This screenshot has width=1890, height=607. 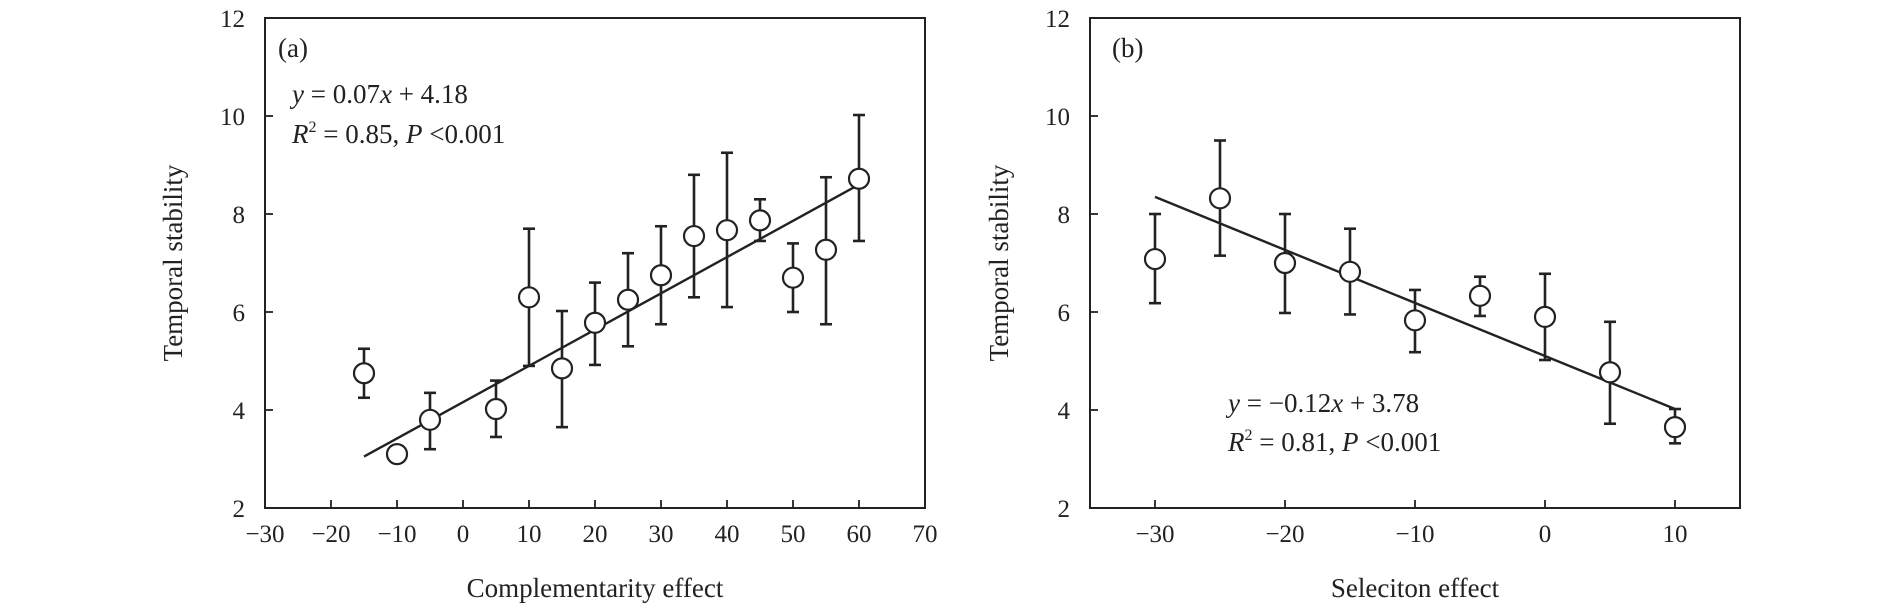 I want to click on equation-slope: = 0.07, so click(x=342, y=94).